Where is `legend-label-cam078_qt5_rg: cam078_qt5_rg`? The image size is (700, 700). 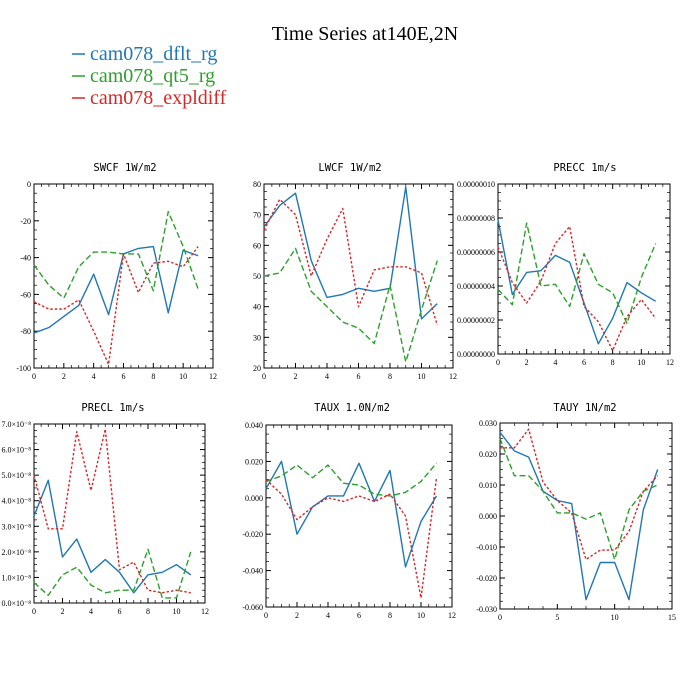 legend-label-cam078_qt5_rg: cam078_qt5_rg is located at coordinates (152, 76).